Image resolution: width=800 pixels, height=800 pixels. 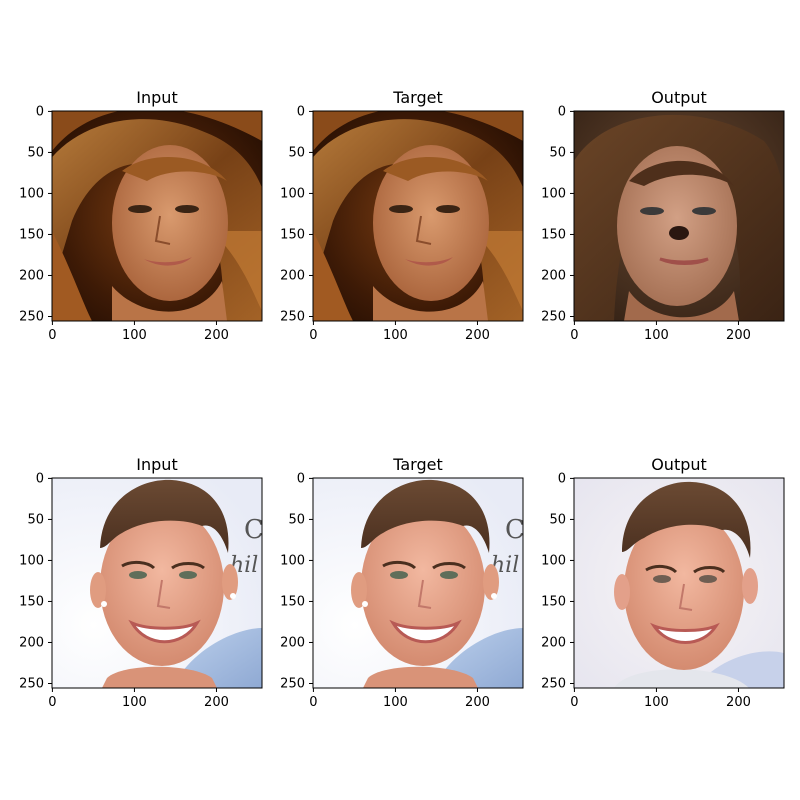 I want to click on axes-panel-5: Target 0 100 200 0 50 100 150 200 250, so click(x=402, y=582).